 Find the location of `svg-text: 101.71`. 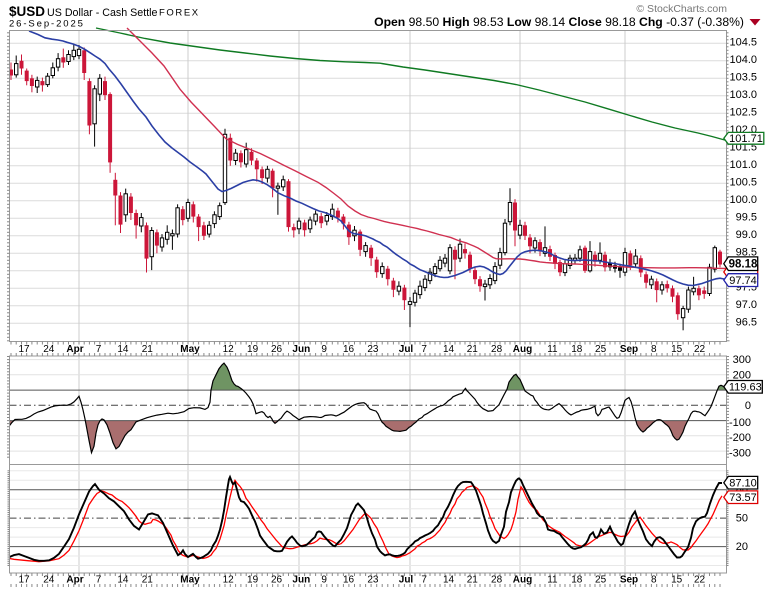

svg-text: 101.71 is located at coordinates (746, 139).